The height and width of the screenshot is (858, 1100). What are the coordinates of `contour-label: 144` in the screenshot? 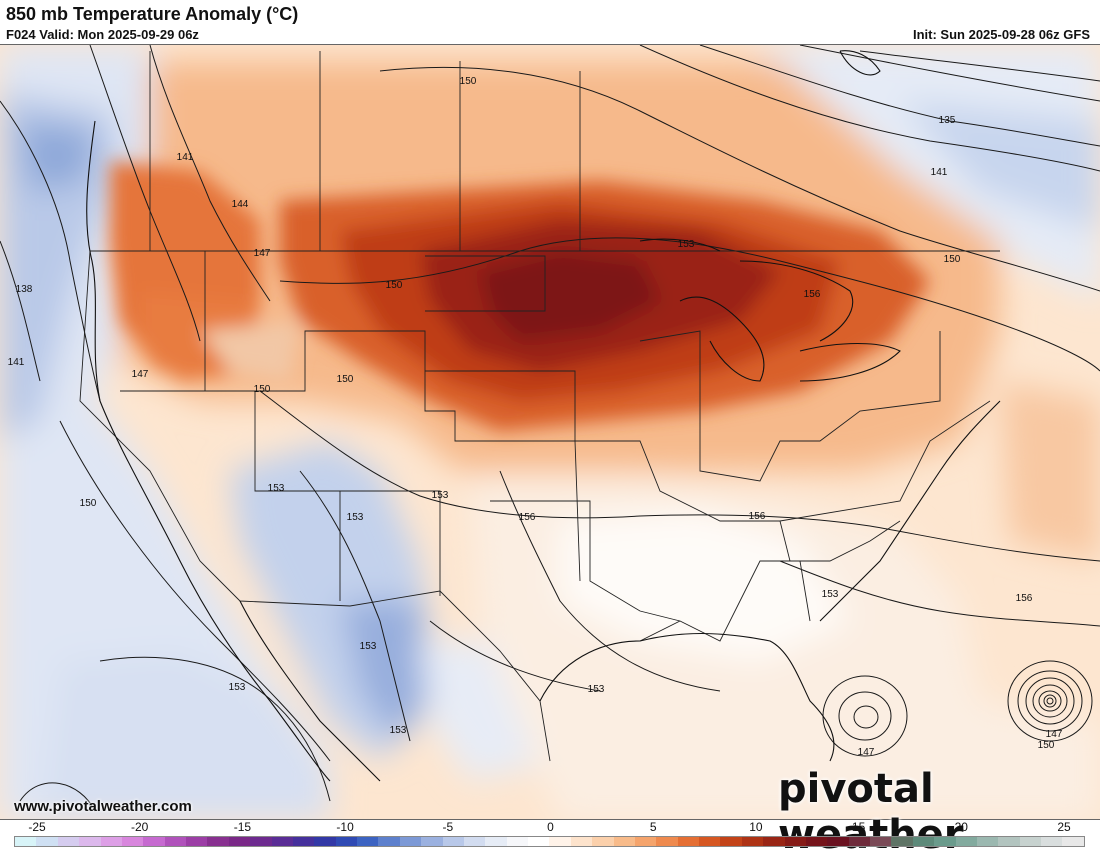 It's located at (240, 204).